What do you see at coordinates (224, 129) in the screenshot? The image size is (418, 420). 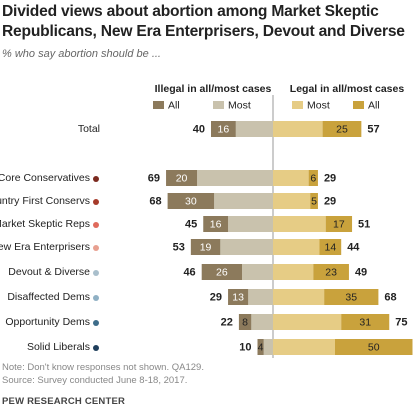 I see `row-0-illegal-all-value: 16` at bounding box center [224, 129].